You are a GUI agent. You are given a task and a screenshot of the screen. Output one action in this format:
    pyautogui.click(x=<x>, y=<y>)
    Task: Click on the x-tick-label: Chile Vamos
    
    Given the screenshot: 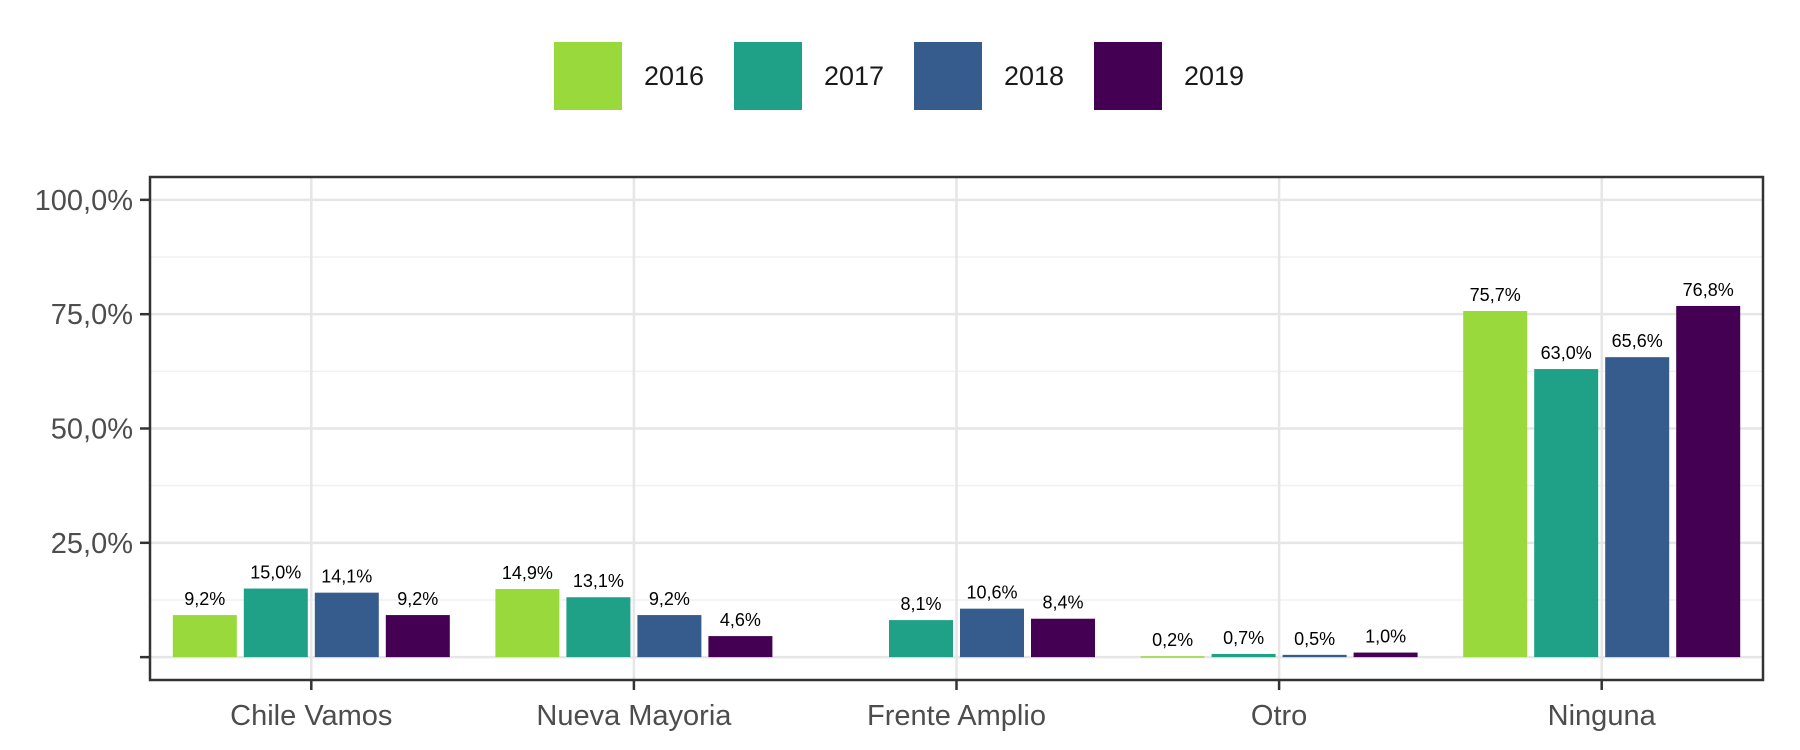 What is the action you would take?
    pyautogui.click(x=311, y=716)
    